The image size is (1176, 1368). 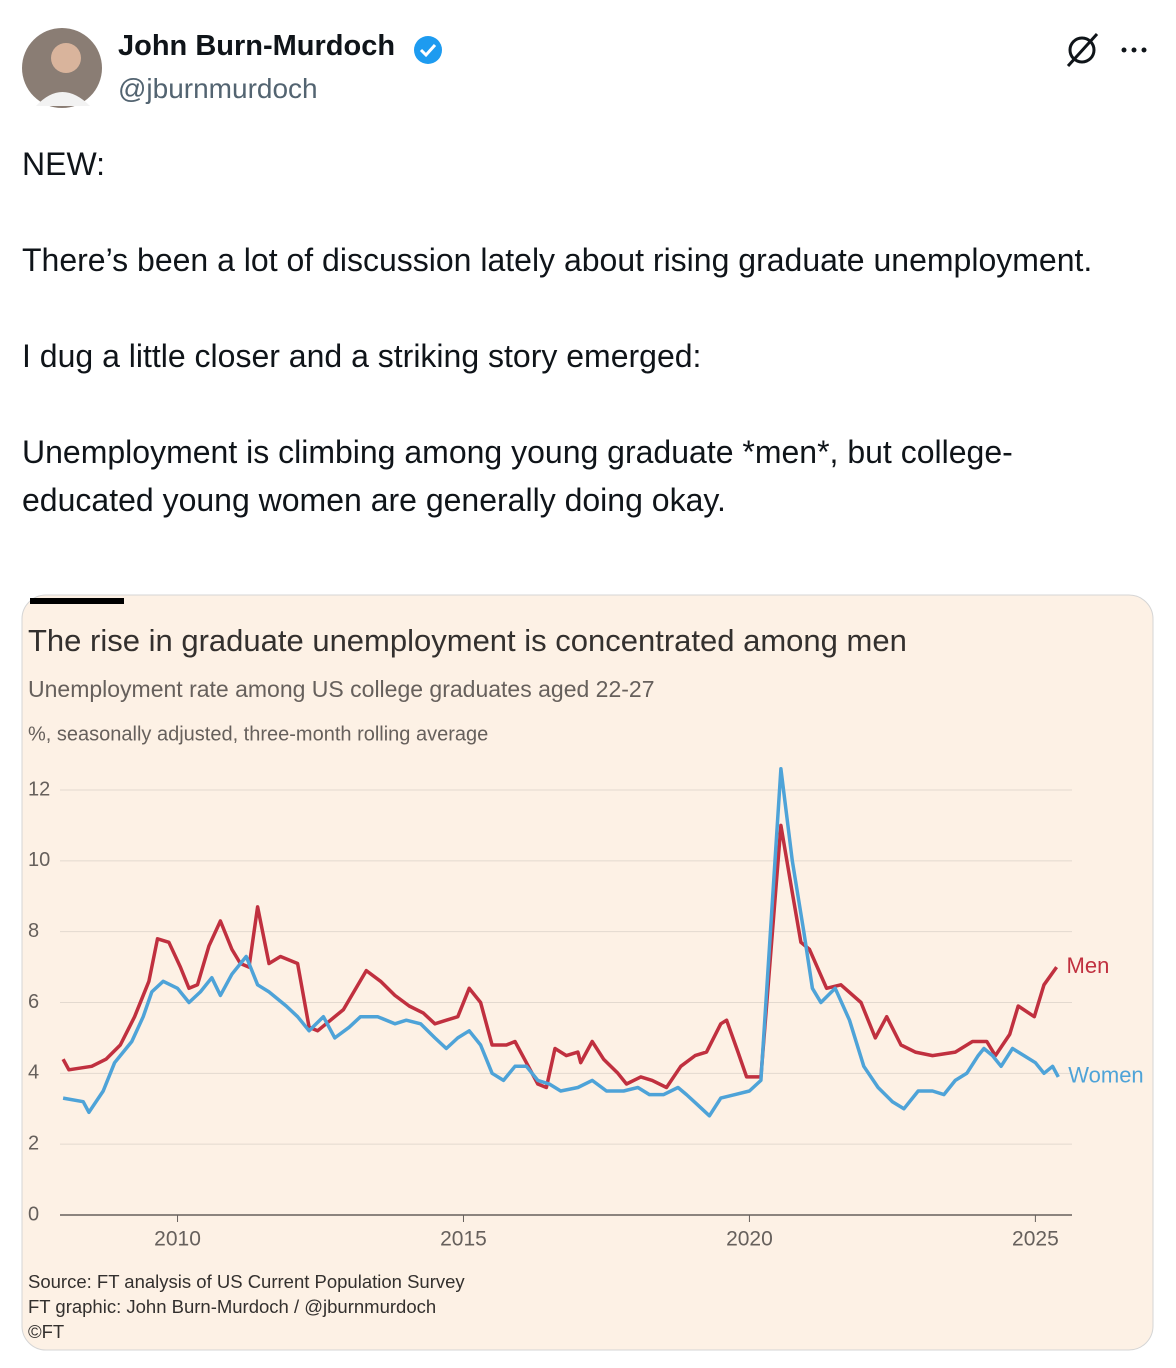 What do you see at coordinates (33, 1073) in the screenshot?
I see `y-tick-label: 4` at bounding box center [33, 1073].